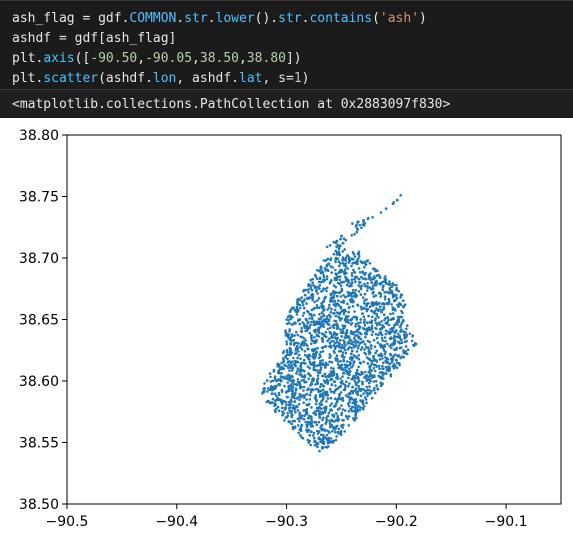 The height and width of the screenshot is (540, 573). Describe the element at coordinates (208, 78) in the screenshot. I see `code-token: , ashdf.` at that location.